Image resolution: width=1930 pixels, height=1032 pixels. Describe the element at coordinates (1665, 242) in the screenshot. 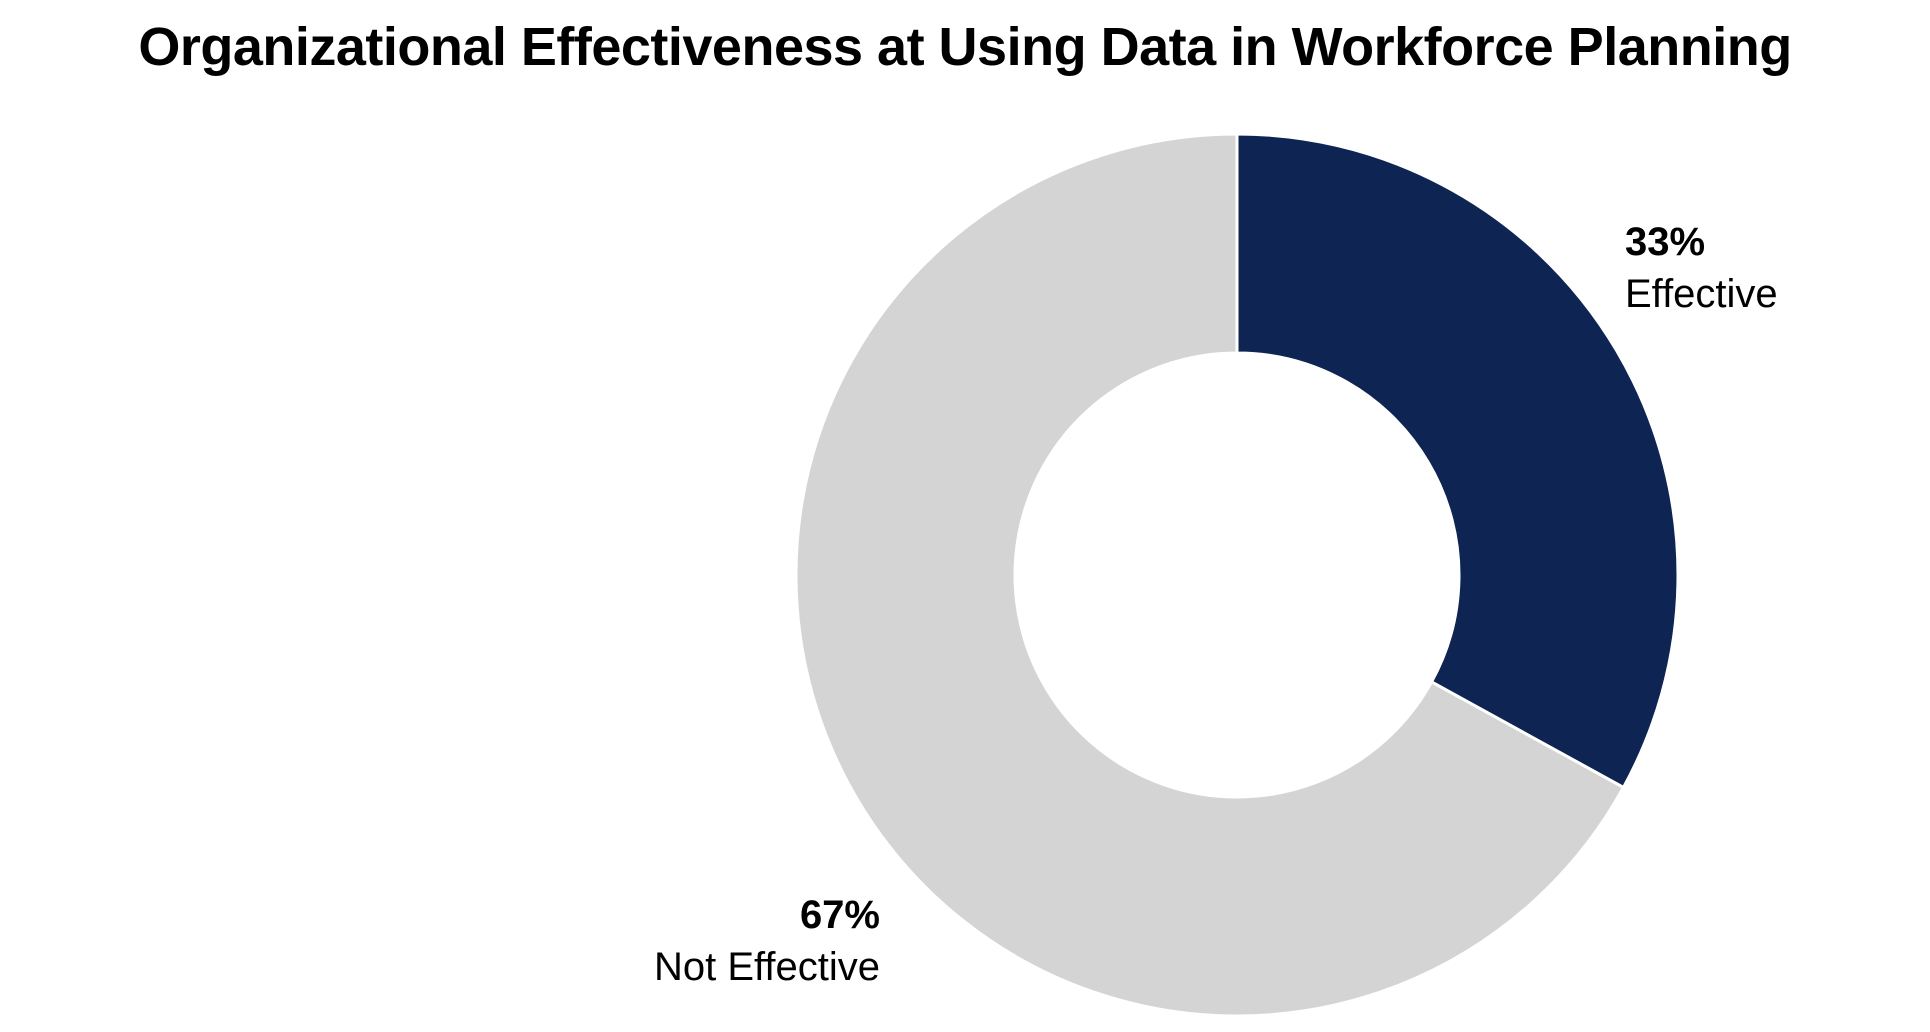

I see `value-label-effective: 33%` at that location.